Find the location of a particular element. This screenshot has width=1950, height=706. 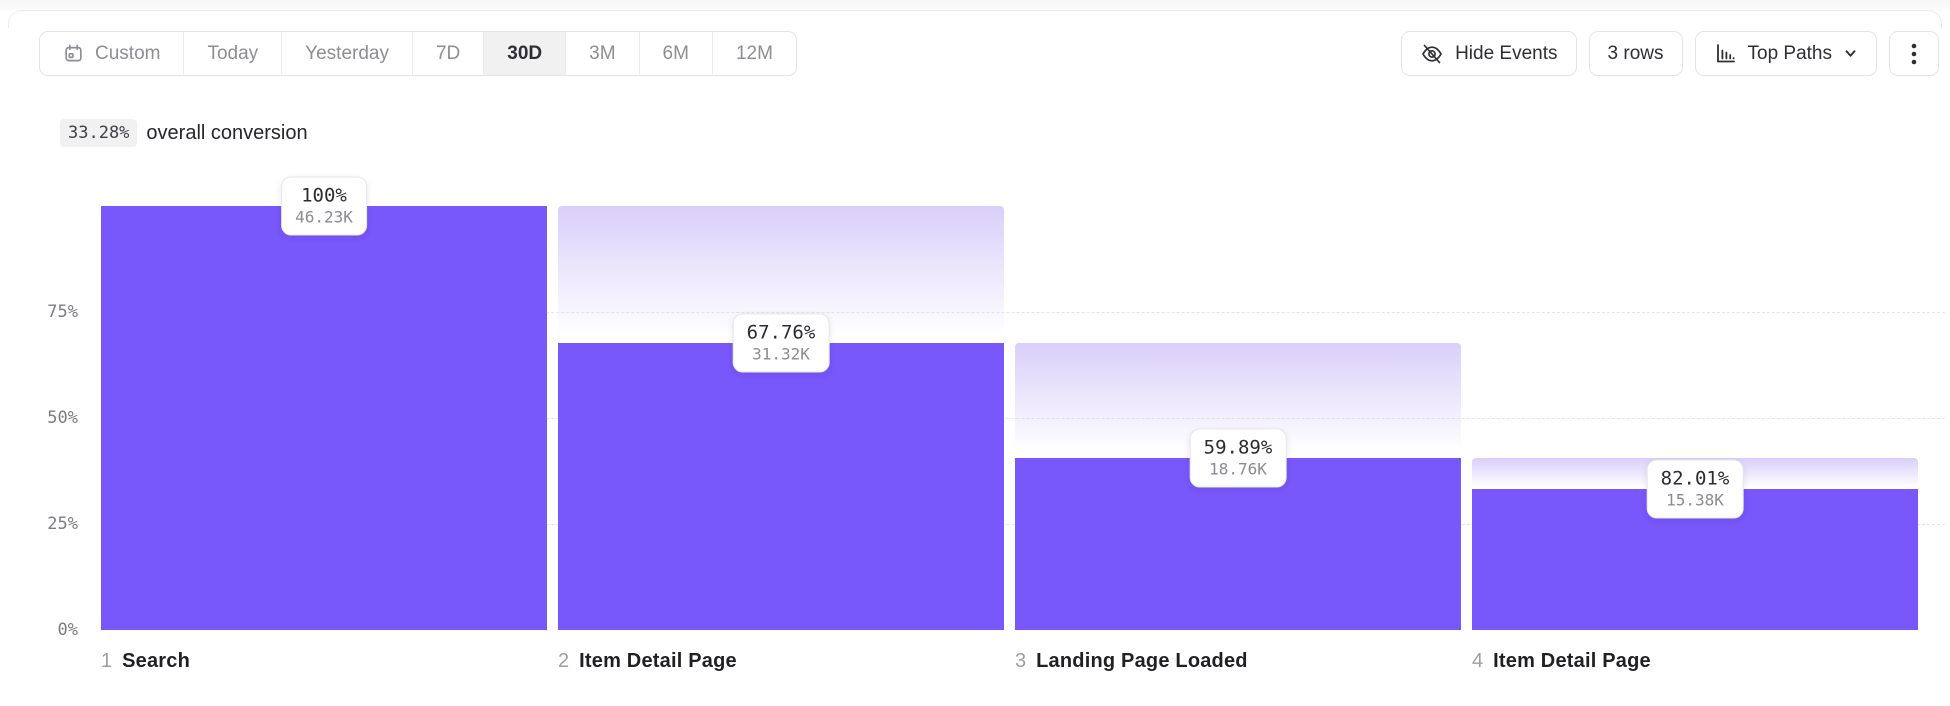

funnel-step-column: 82.01% 15.38K is located at coordinates (1695, 418).